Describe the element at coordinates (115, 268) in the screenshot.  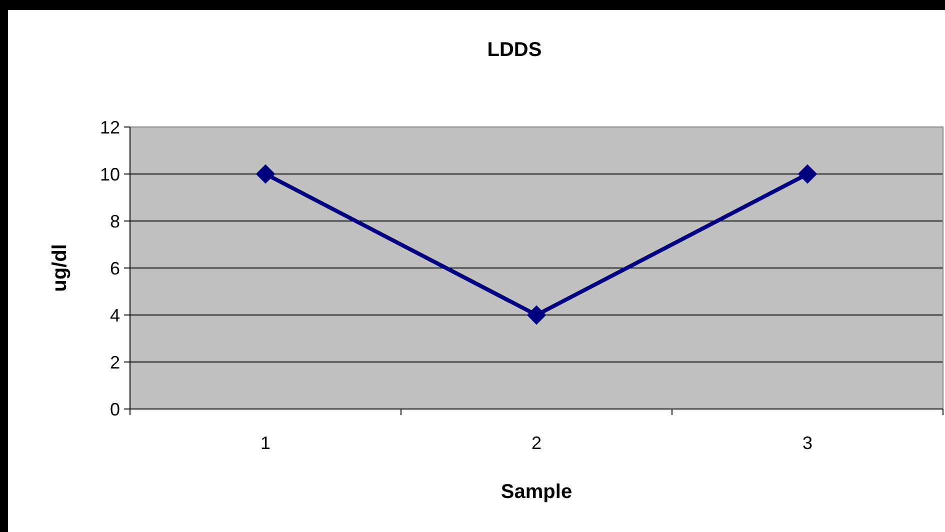
I see `y-tick-label: 6` at that location.